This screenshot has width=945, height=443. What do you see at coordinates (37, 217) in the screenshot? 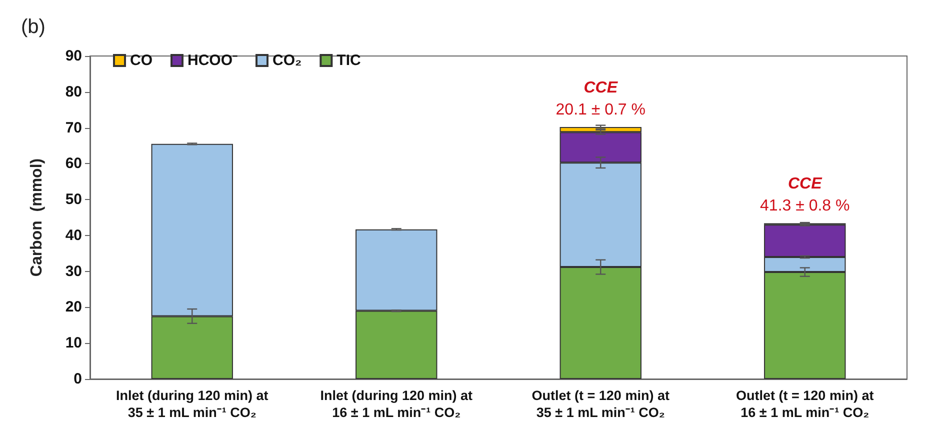
I see `y-axis-title: Carbon (mmol)` at bounding box center [37, 217].